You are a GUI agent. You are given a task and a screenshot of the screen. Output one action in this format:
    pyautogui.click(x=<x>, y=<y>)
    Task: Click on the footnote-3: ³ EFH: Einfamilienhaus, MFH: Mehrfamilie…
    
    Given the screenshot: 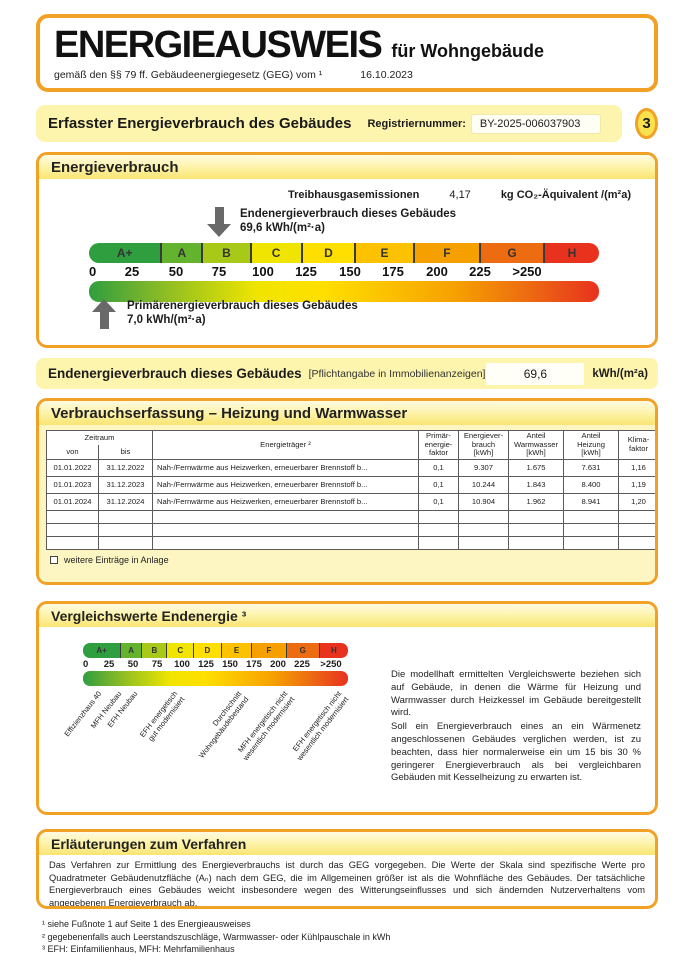 What is the action you would take?
    pyautogui.click(x=138, y=949)
    